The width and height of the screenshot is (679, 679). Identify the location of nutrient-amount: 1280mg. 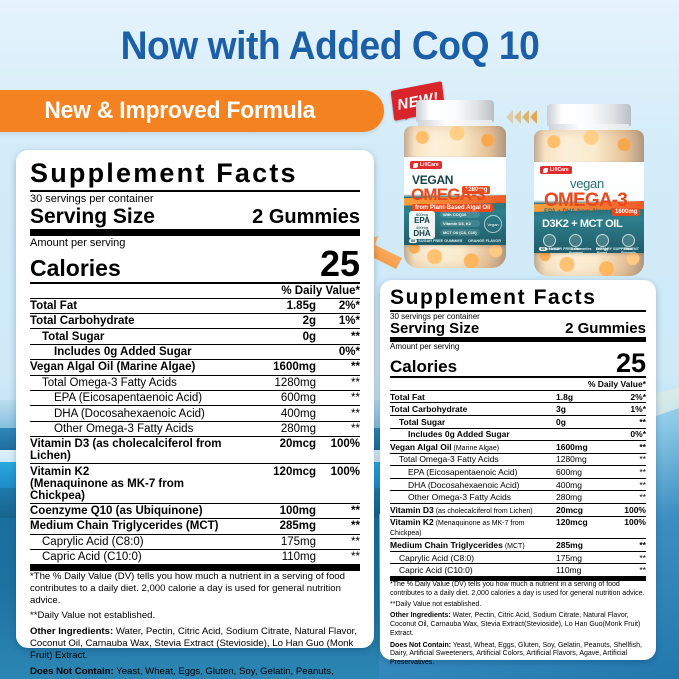
(295, 382).